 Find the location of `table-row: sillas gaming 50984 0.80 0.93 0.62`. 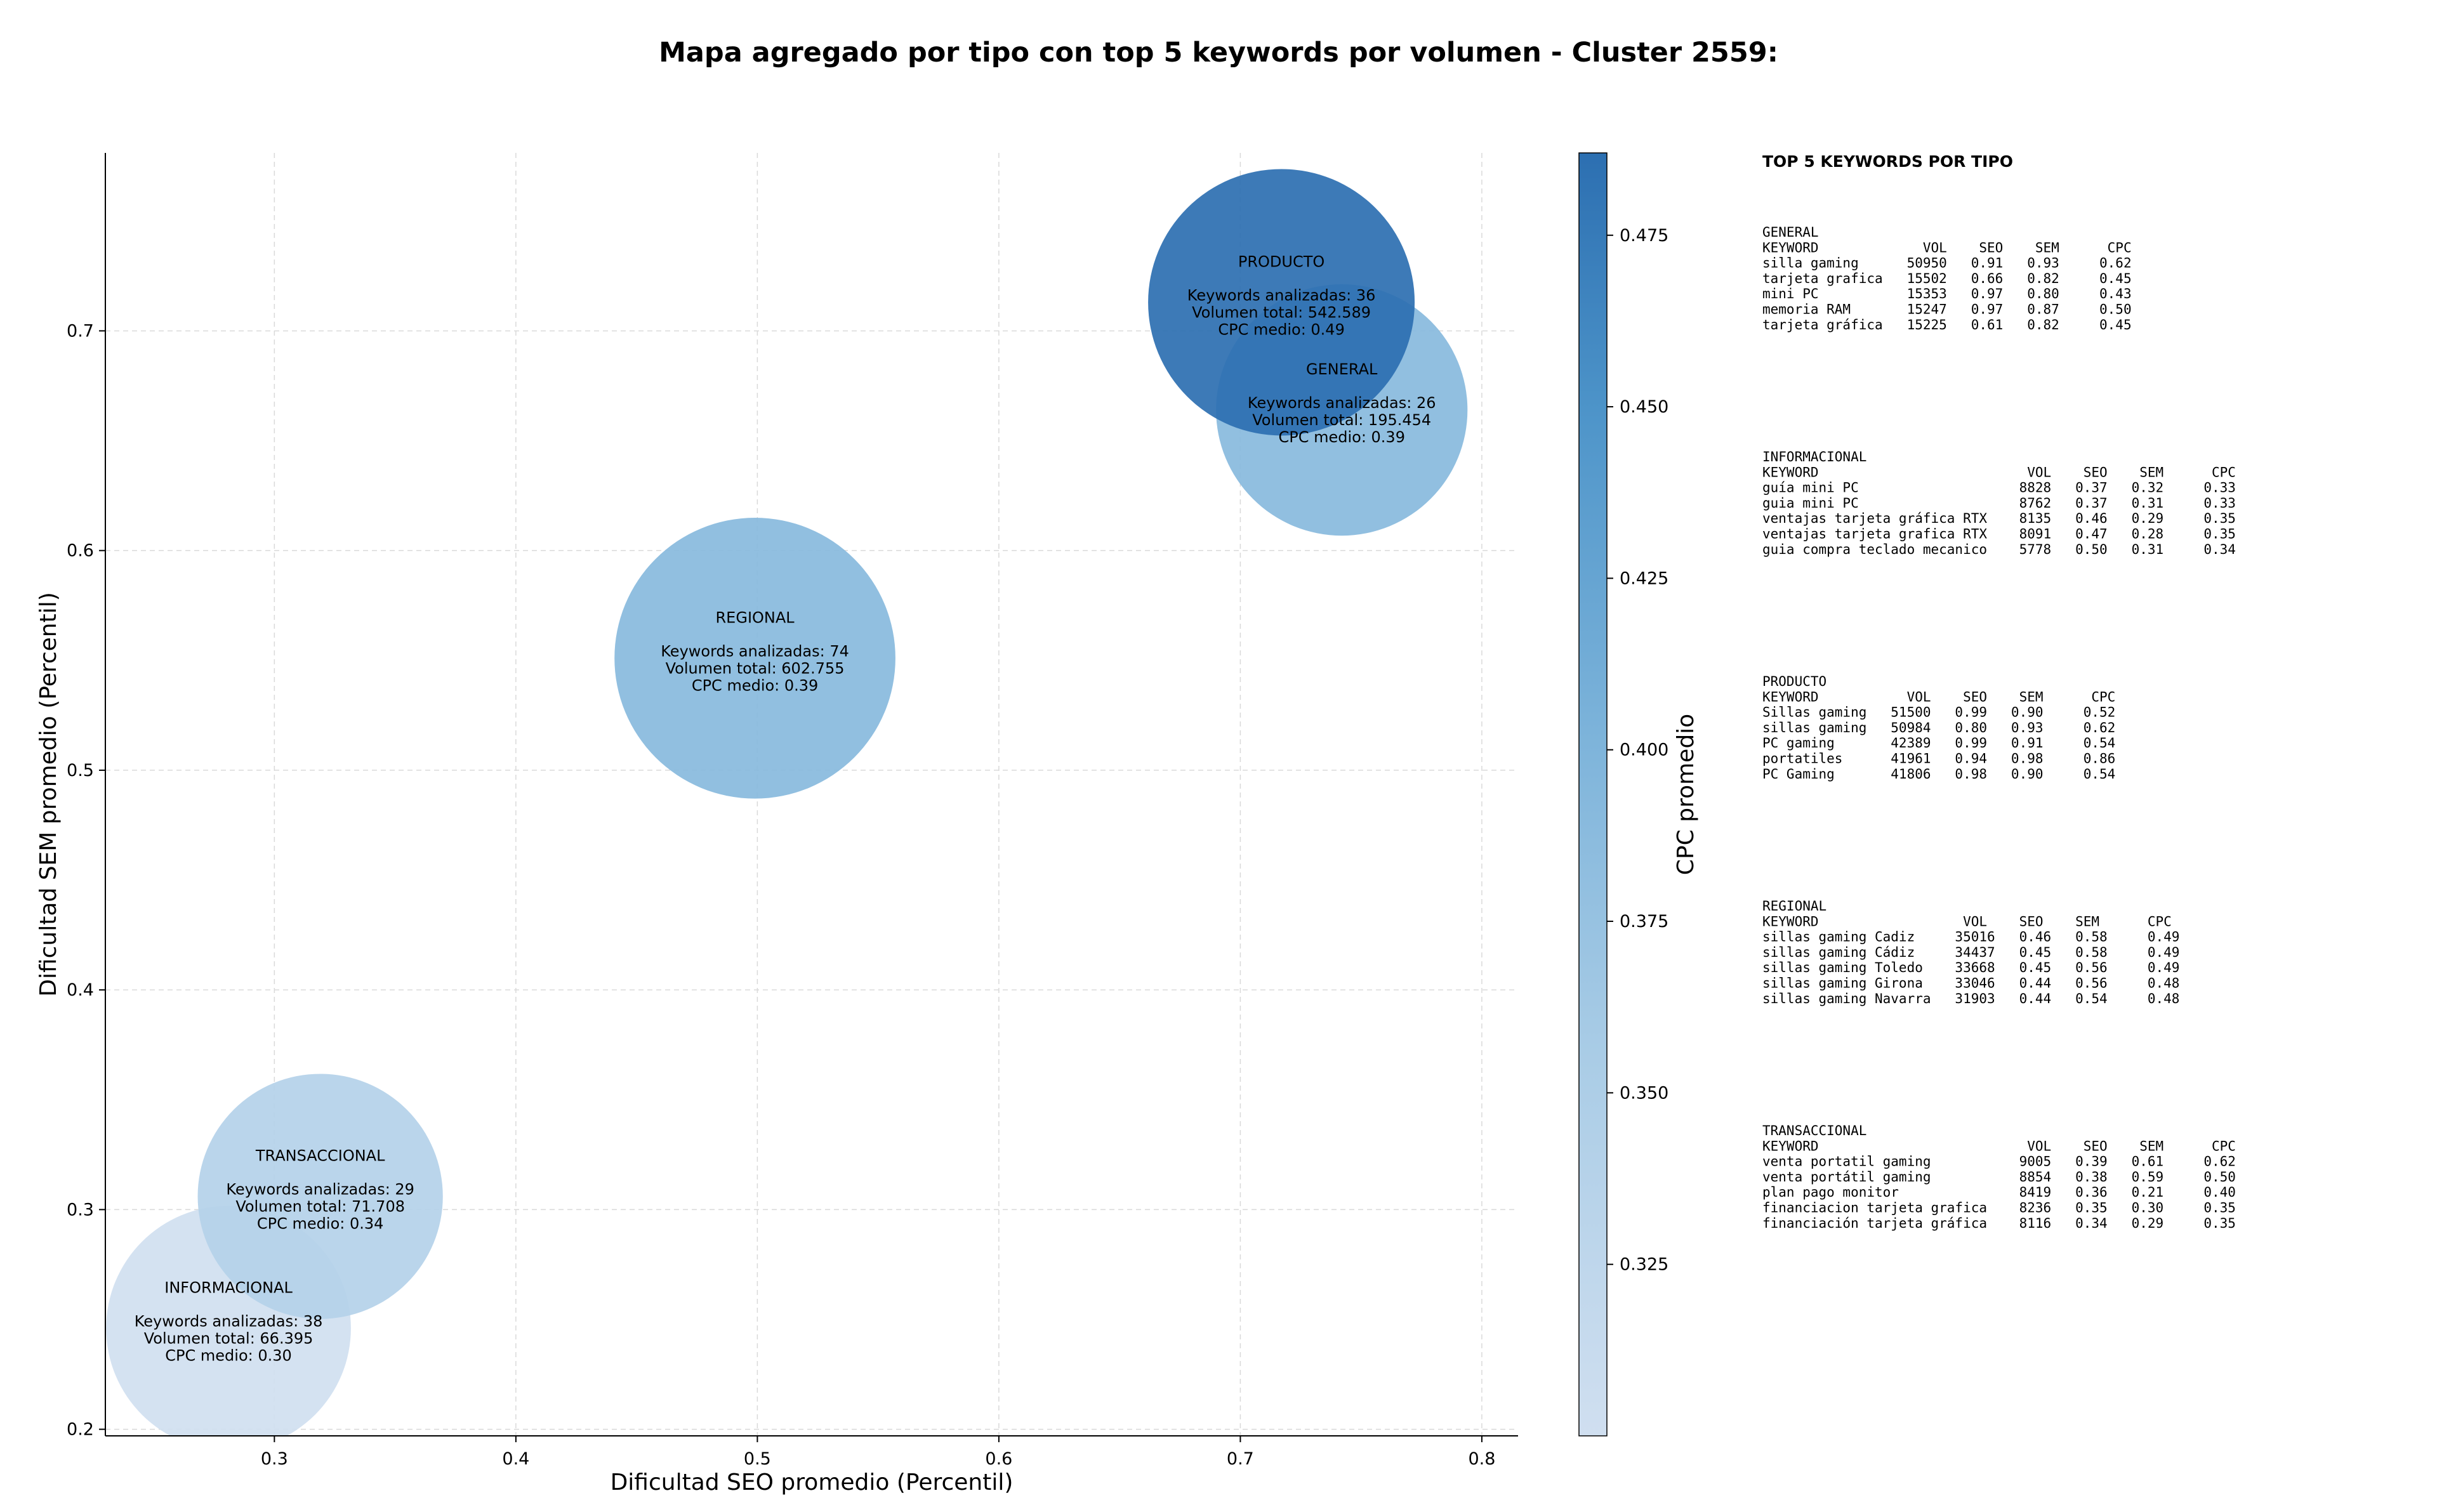

table-row: sillas gaming 50984 0.80 0.93 0.62 is located at coordinates (1938, 728).